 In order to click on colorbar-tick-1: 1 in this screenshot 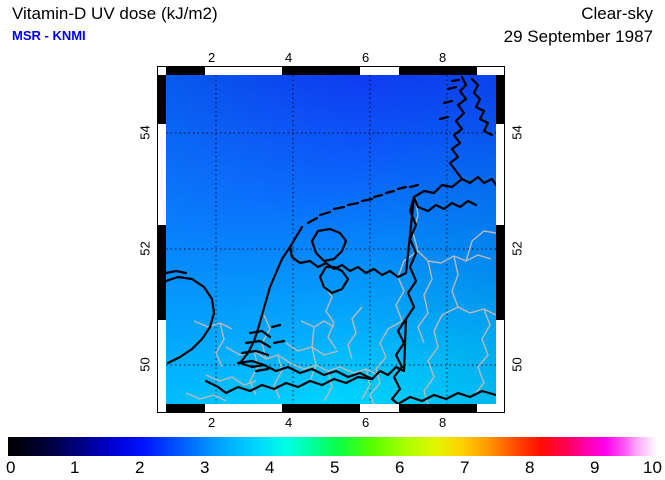, I will do `click(75, 467)`.